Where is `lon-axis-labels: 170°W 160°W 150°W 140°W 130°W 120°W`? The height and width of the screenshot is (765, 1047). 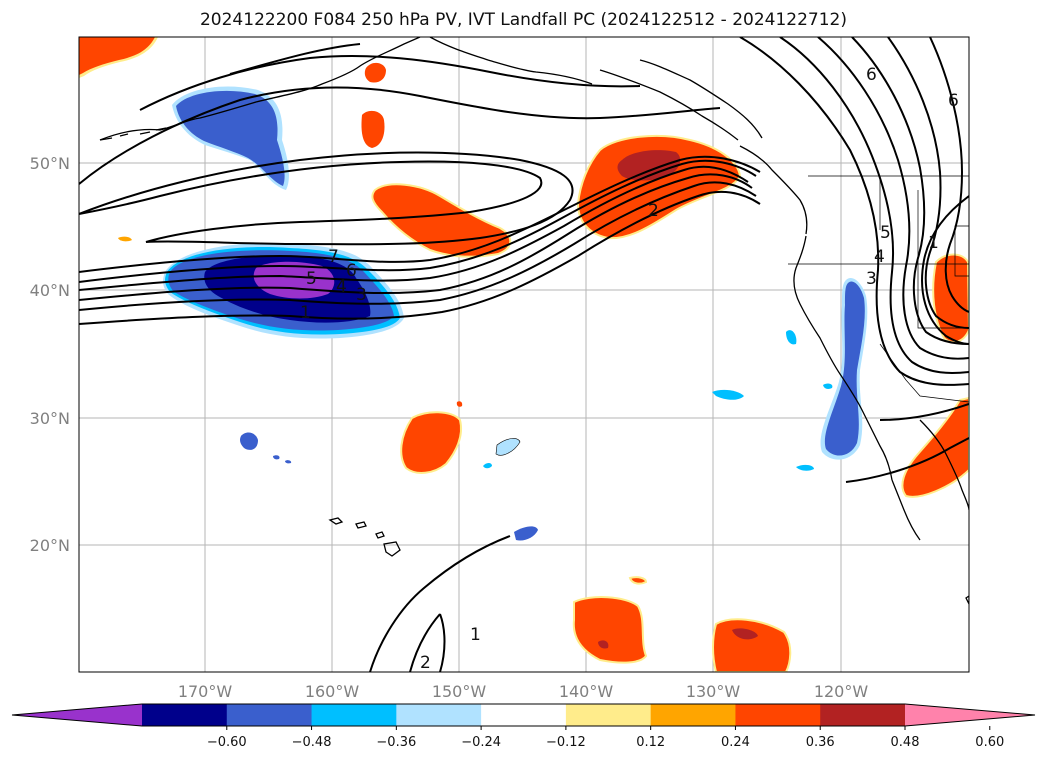 lon-axis-labels: 170°W 160°W 150°W 140°W 130°W 120°W is located at coordinates (523, 691).